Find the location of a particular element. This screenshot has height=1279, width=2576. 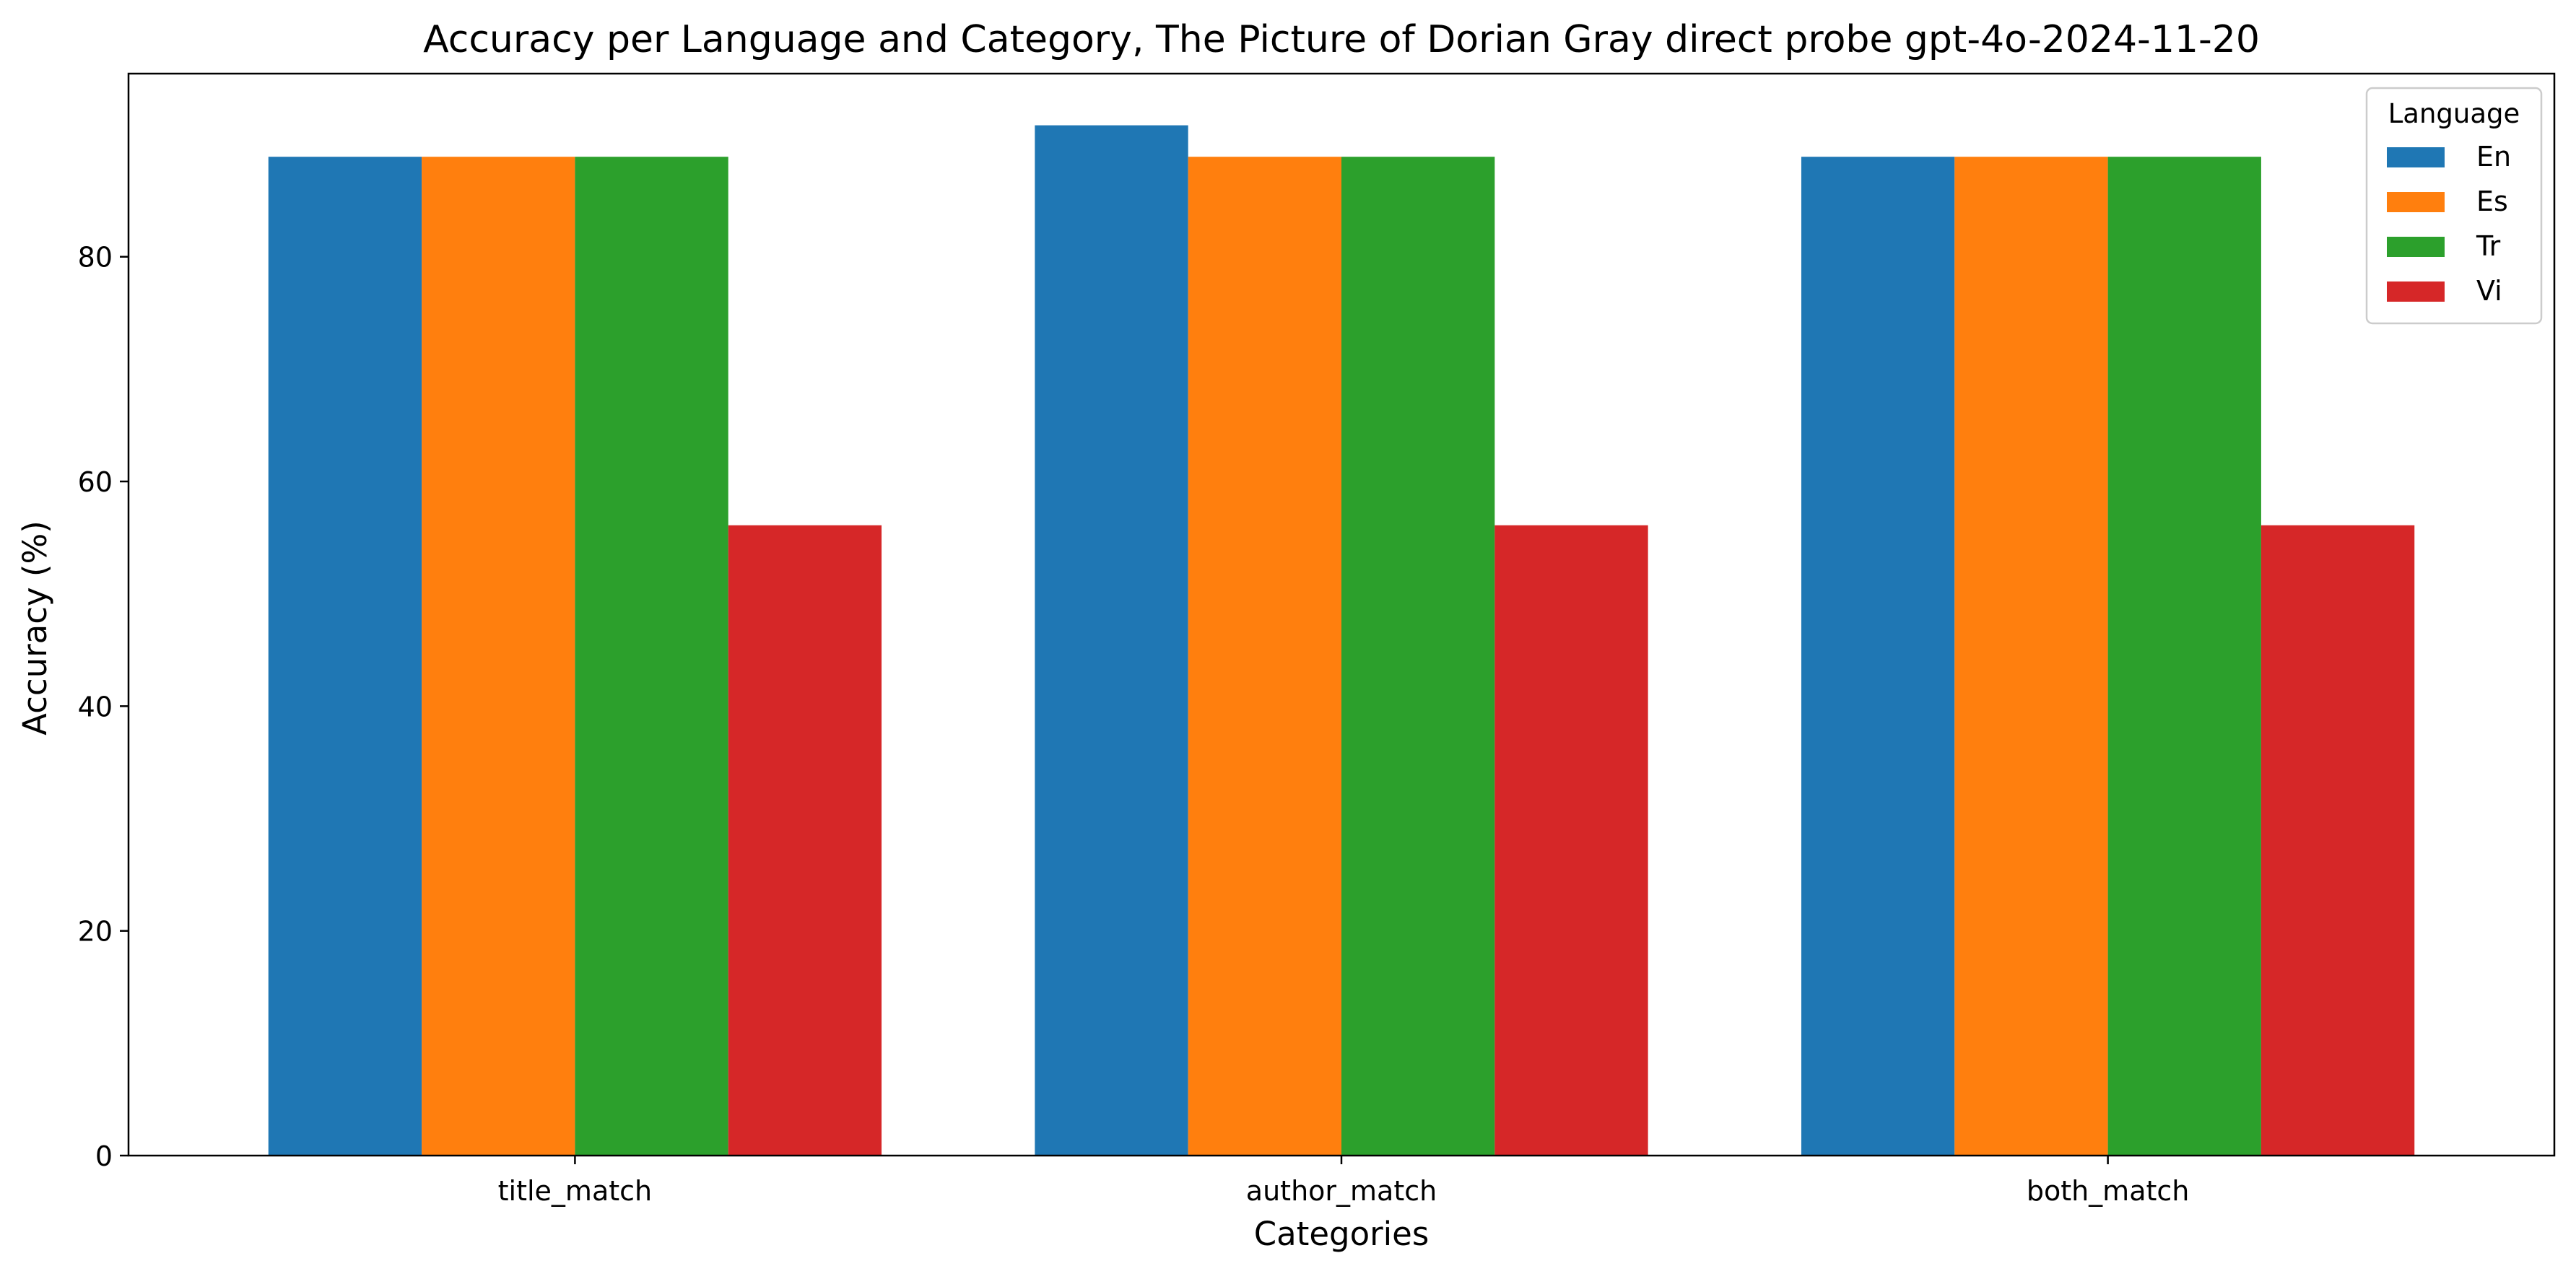

y-tick-label: 40 is located at coordinates (95, 707).